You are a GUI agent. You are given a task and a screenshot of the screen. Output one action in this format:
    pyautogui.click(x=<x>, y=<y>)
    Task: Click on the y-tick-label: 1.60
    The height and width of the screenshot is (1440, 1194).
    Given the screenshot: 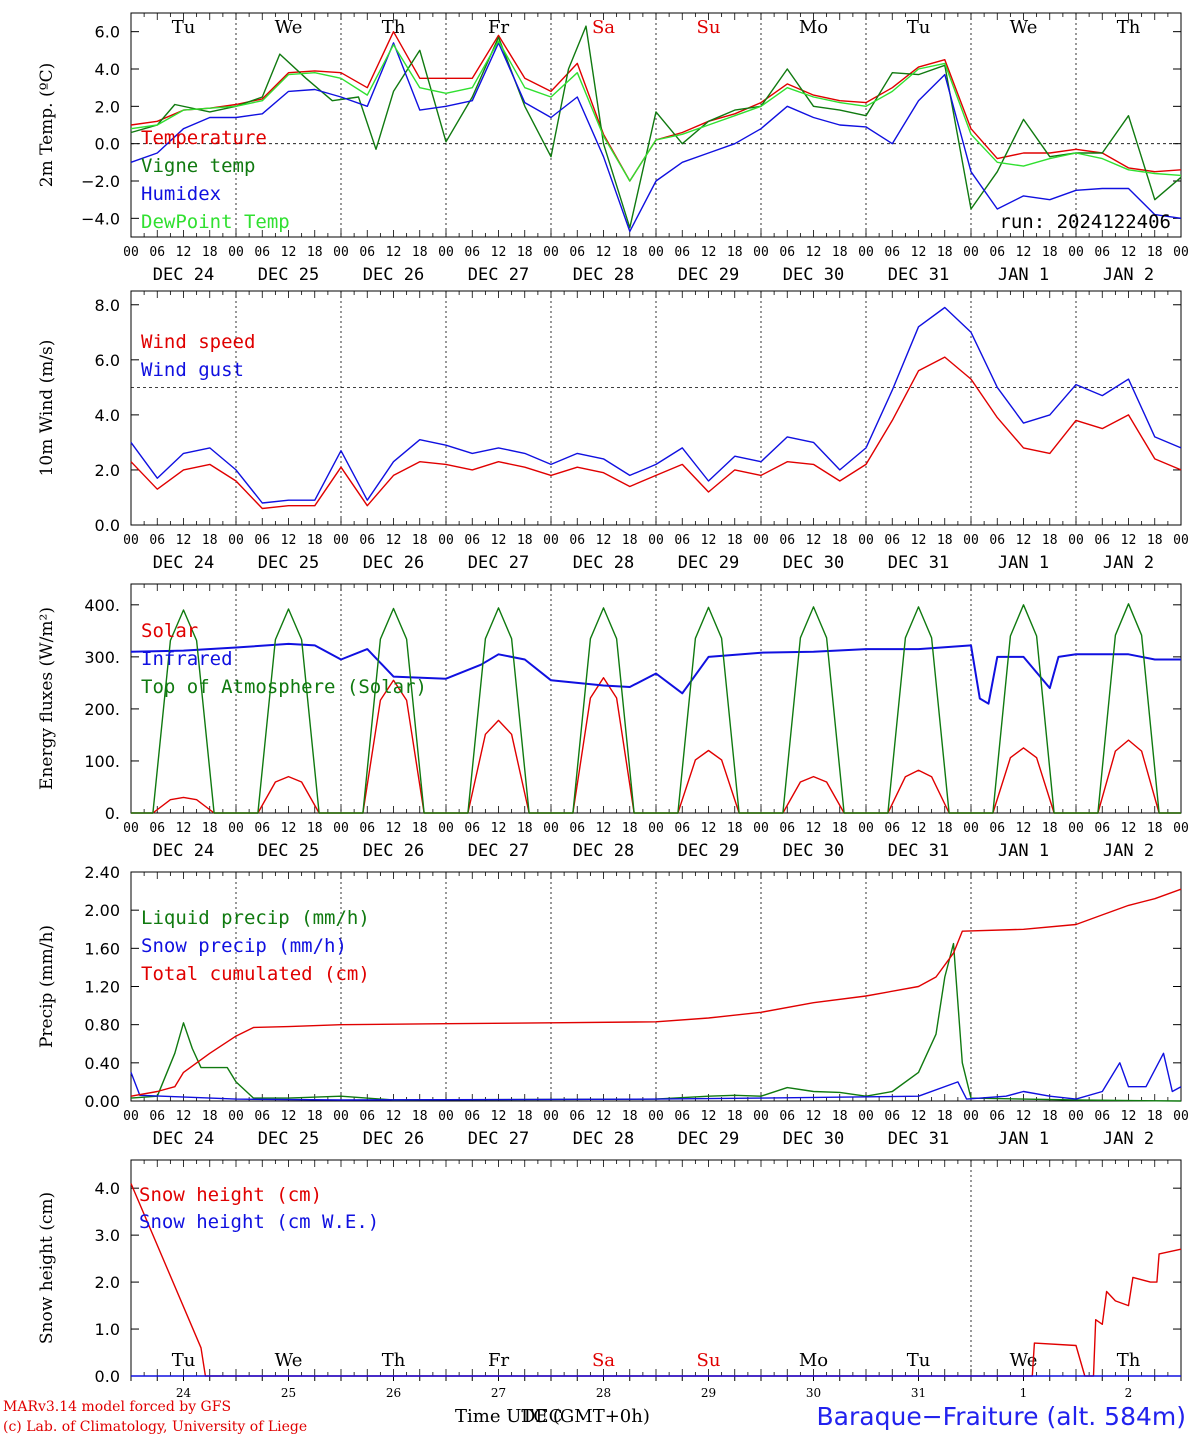 What is the action you would take?
    pyautogui.click(x=102, y=948)
    